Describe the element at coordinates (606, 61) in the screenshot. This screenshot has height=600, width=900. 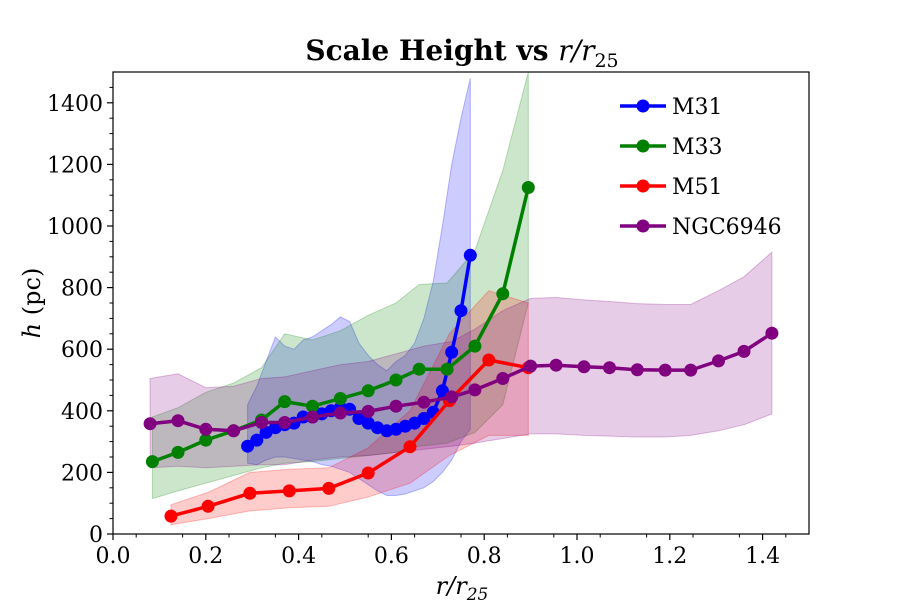
I see `title-sub: 25` at that location.